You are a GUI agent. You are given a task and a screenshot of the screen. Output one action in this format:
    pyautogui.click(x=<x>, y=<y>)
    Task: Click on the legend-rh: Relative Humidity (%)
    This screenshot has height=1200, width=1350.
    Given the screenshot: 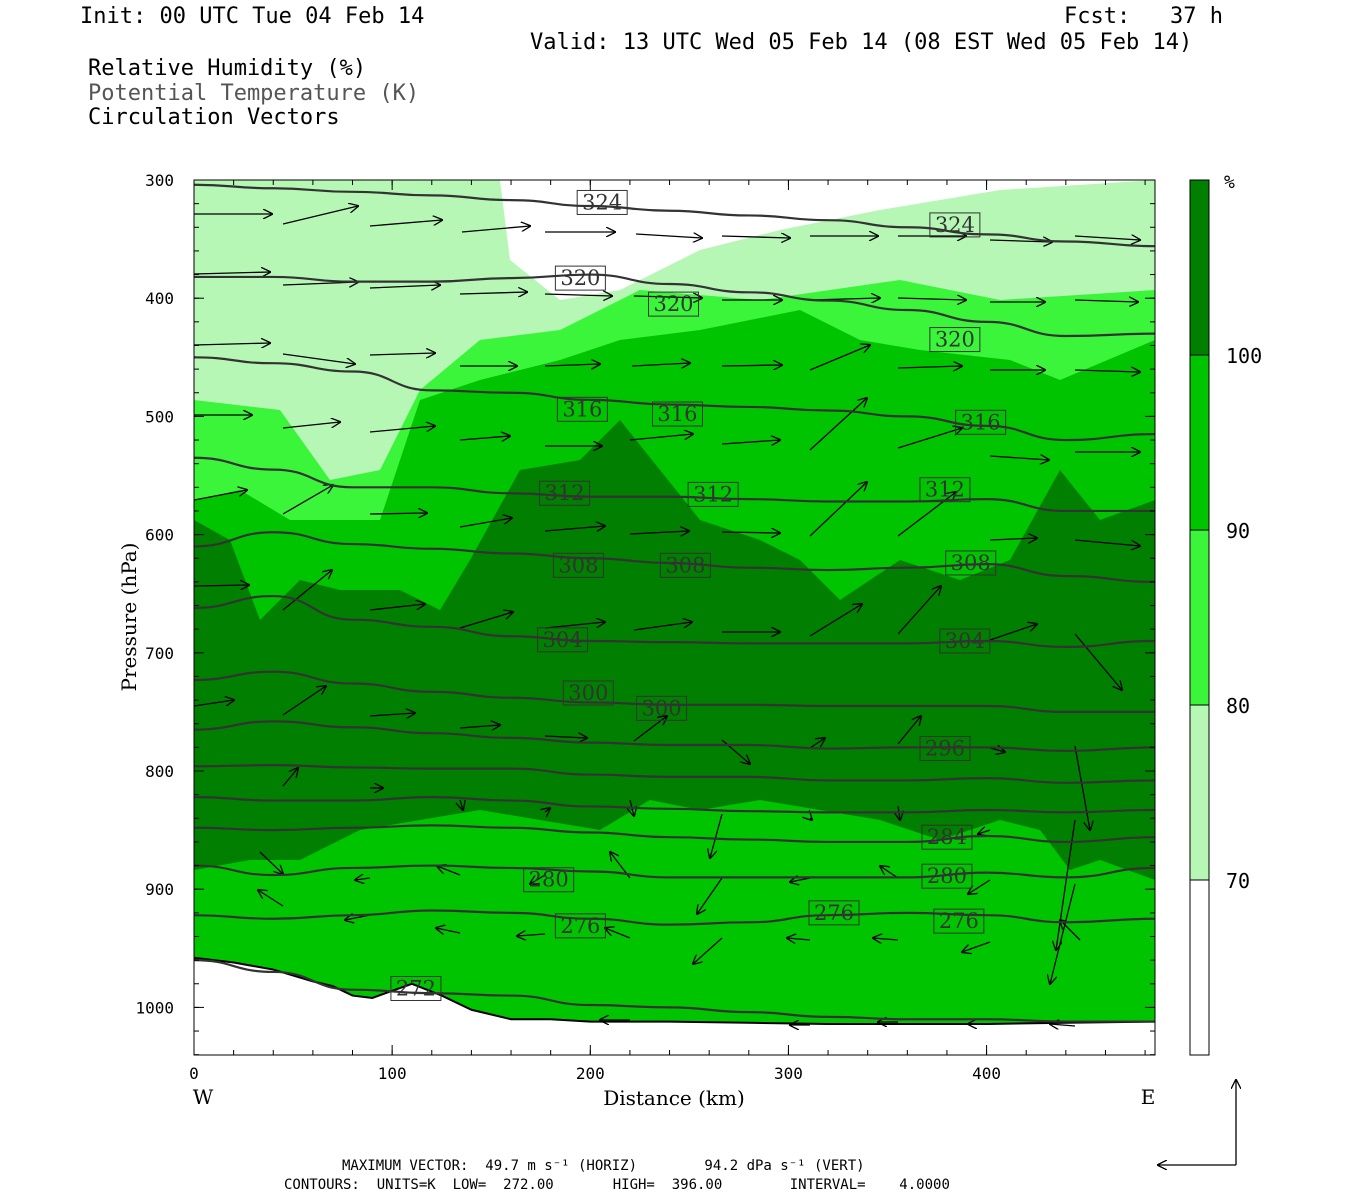 What is the action you would take?
    pyautogui.click(x=227, y=68)
    